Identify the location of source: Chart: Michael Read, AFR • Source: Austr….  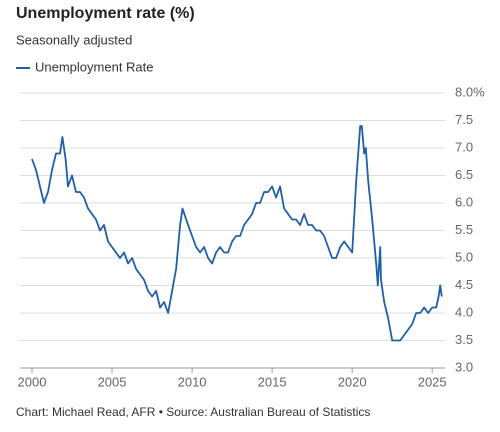
(193, 412).